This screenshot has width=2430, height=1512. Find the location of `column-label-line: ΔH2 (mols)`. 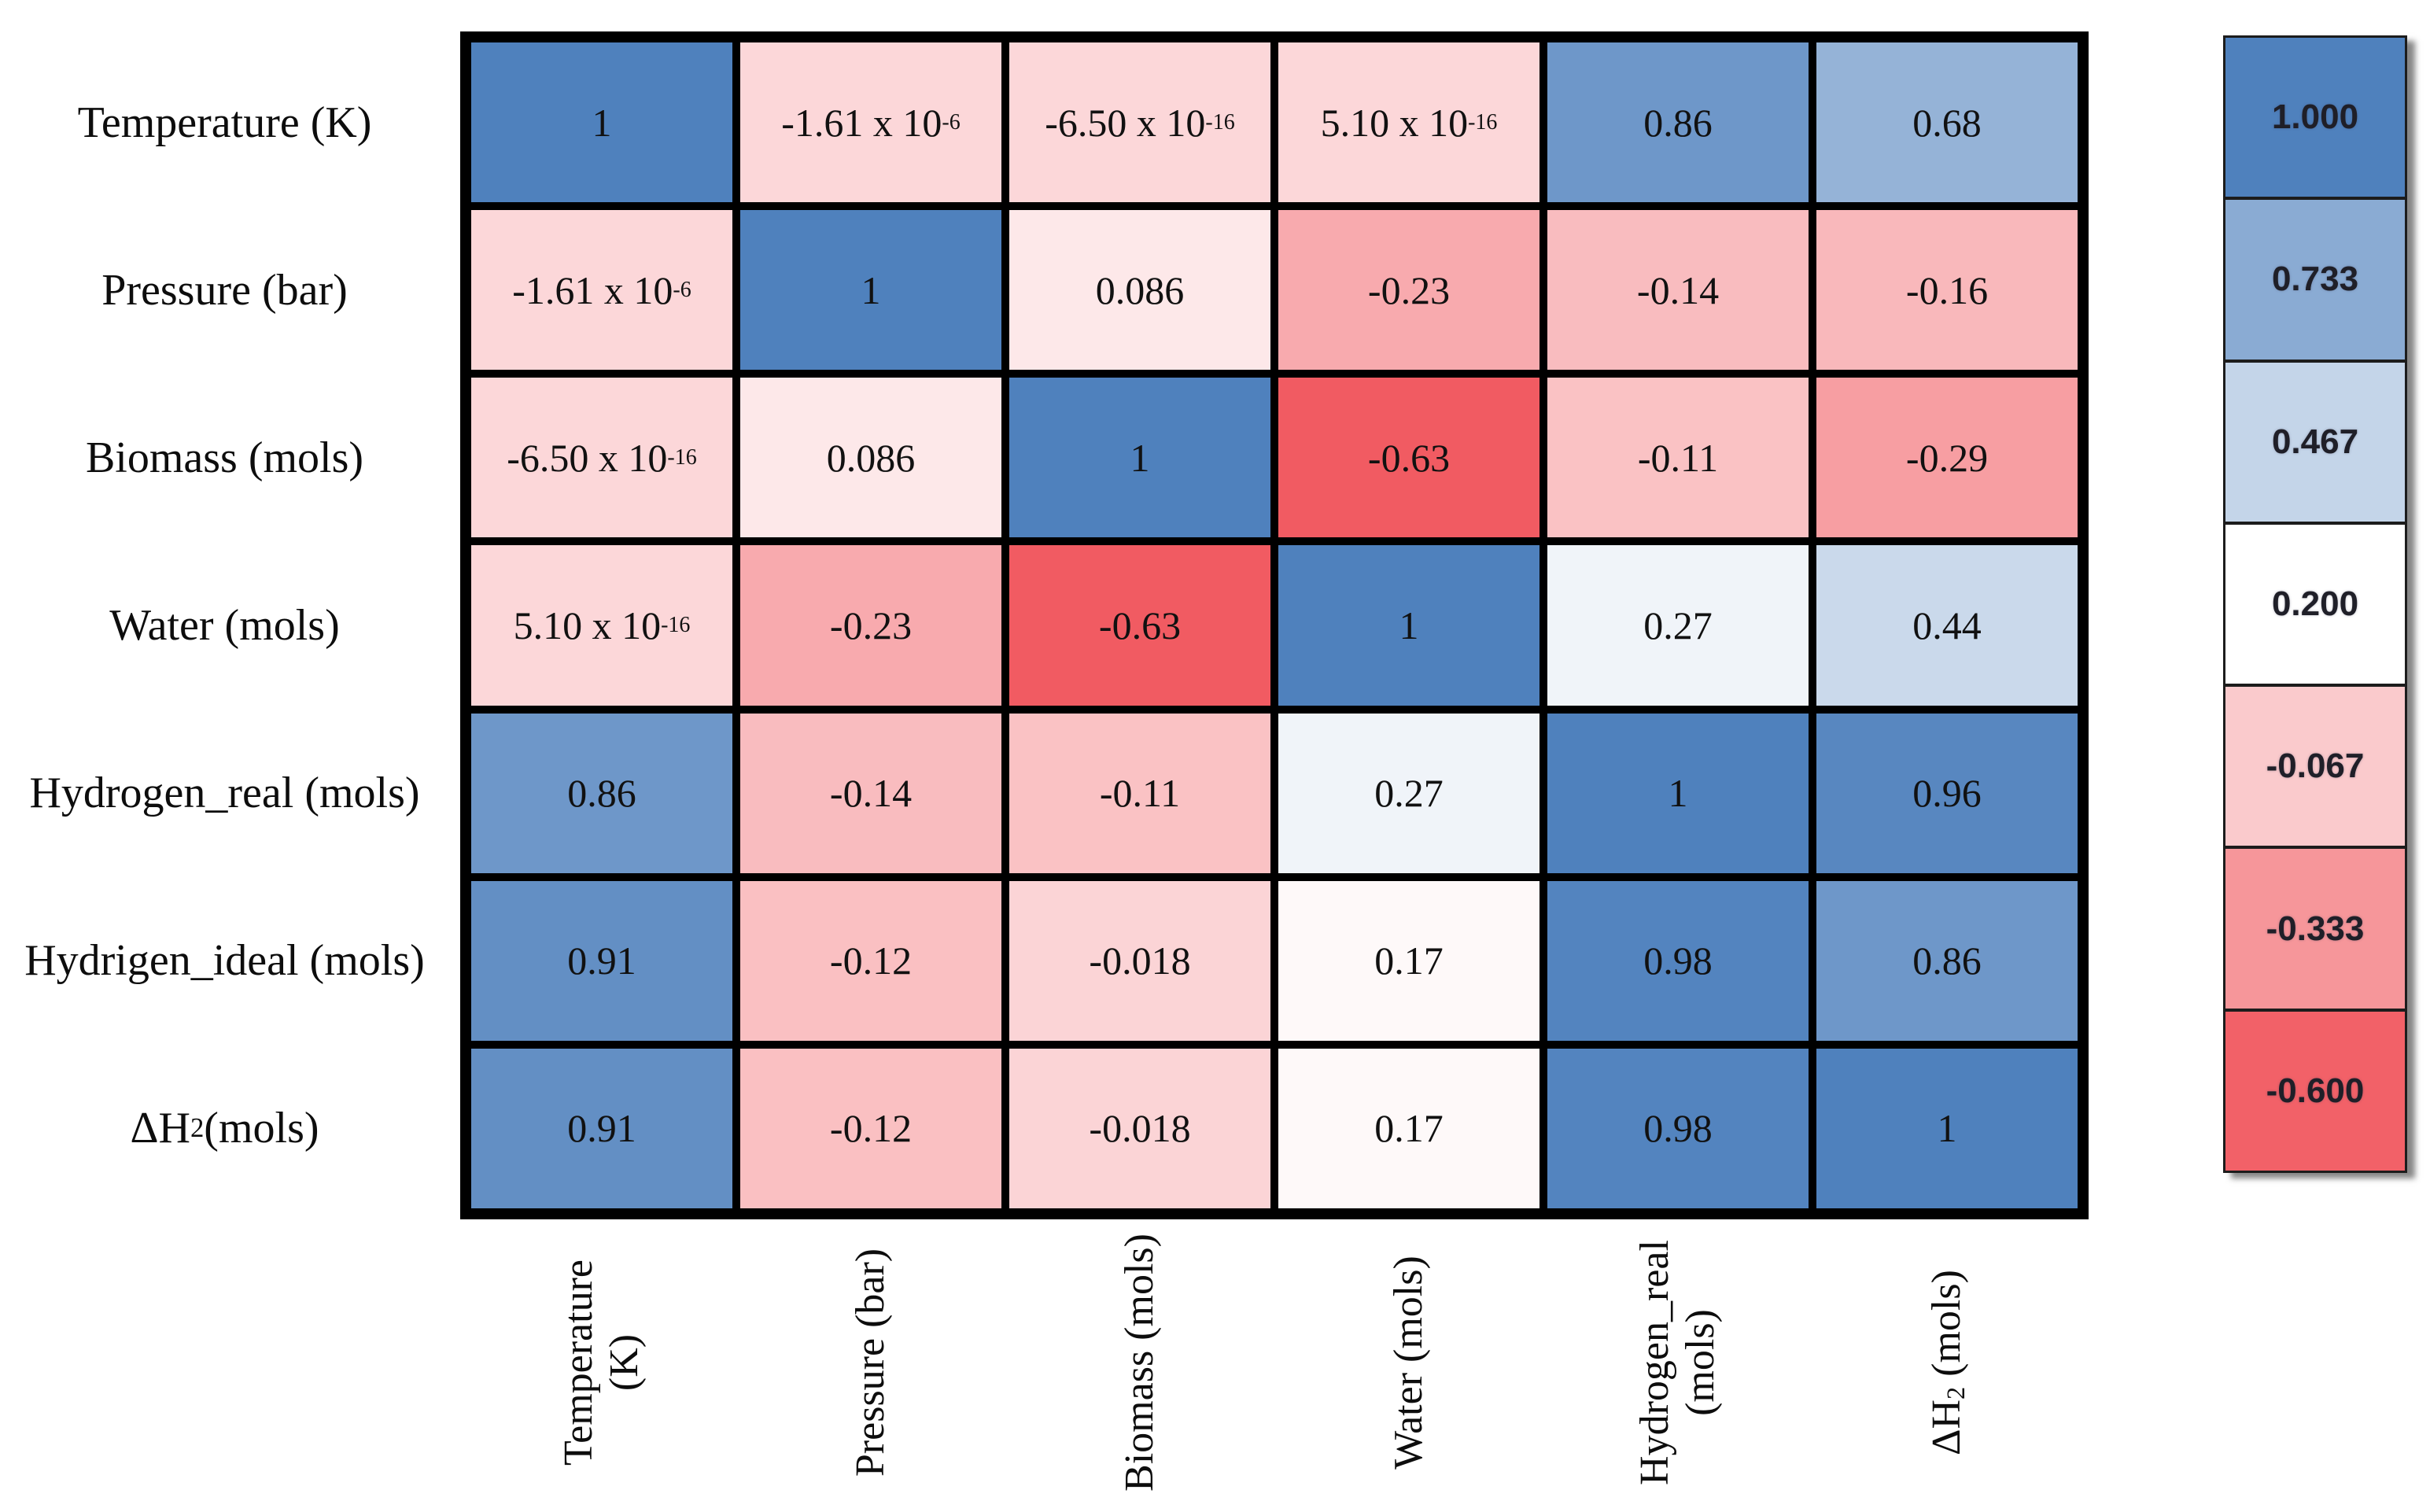

column-label-line: ΔH2 (mols) is located at coordinates (1946, 1362).